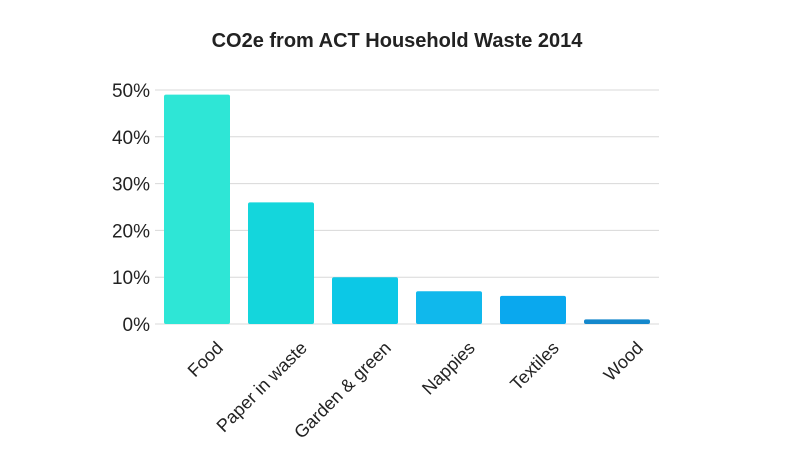 The image size is (794, 463). What do you see at coordinates (205, 359) in the screenshot?
I see `x-category-label: Food` at bounding box center [205, 359].